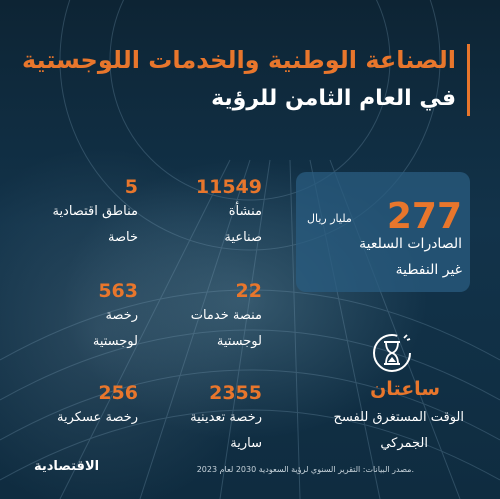 This screenshot has height=499, width=500. I want to click on stat-value: 2355, so click(235, 393).